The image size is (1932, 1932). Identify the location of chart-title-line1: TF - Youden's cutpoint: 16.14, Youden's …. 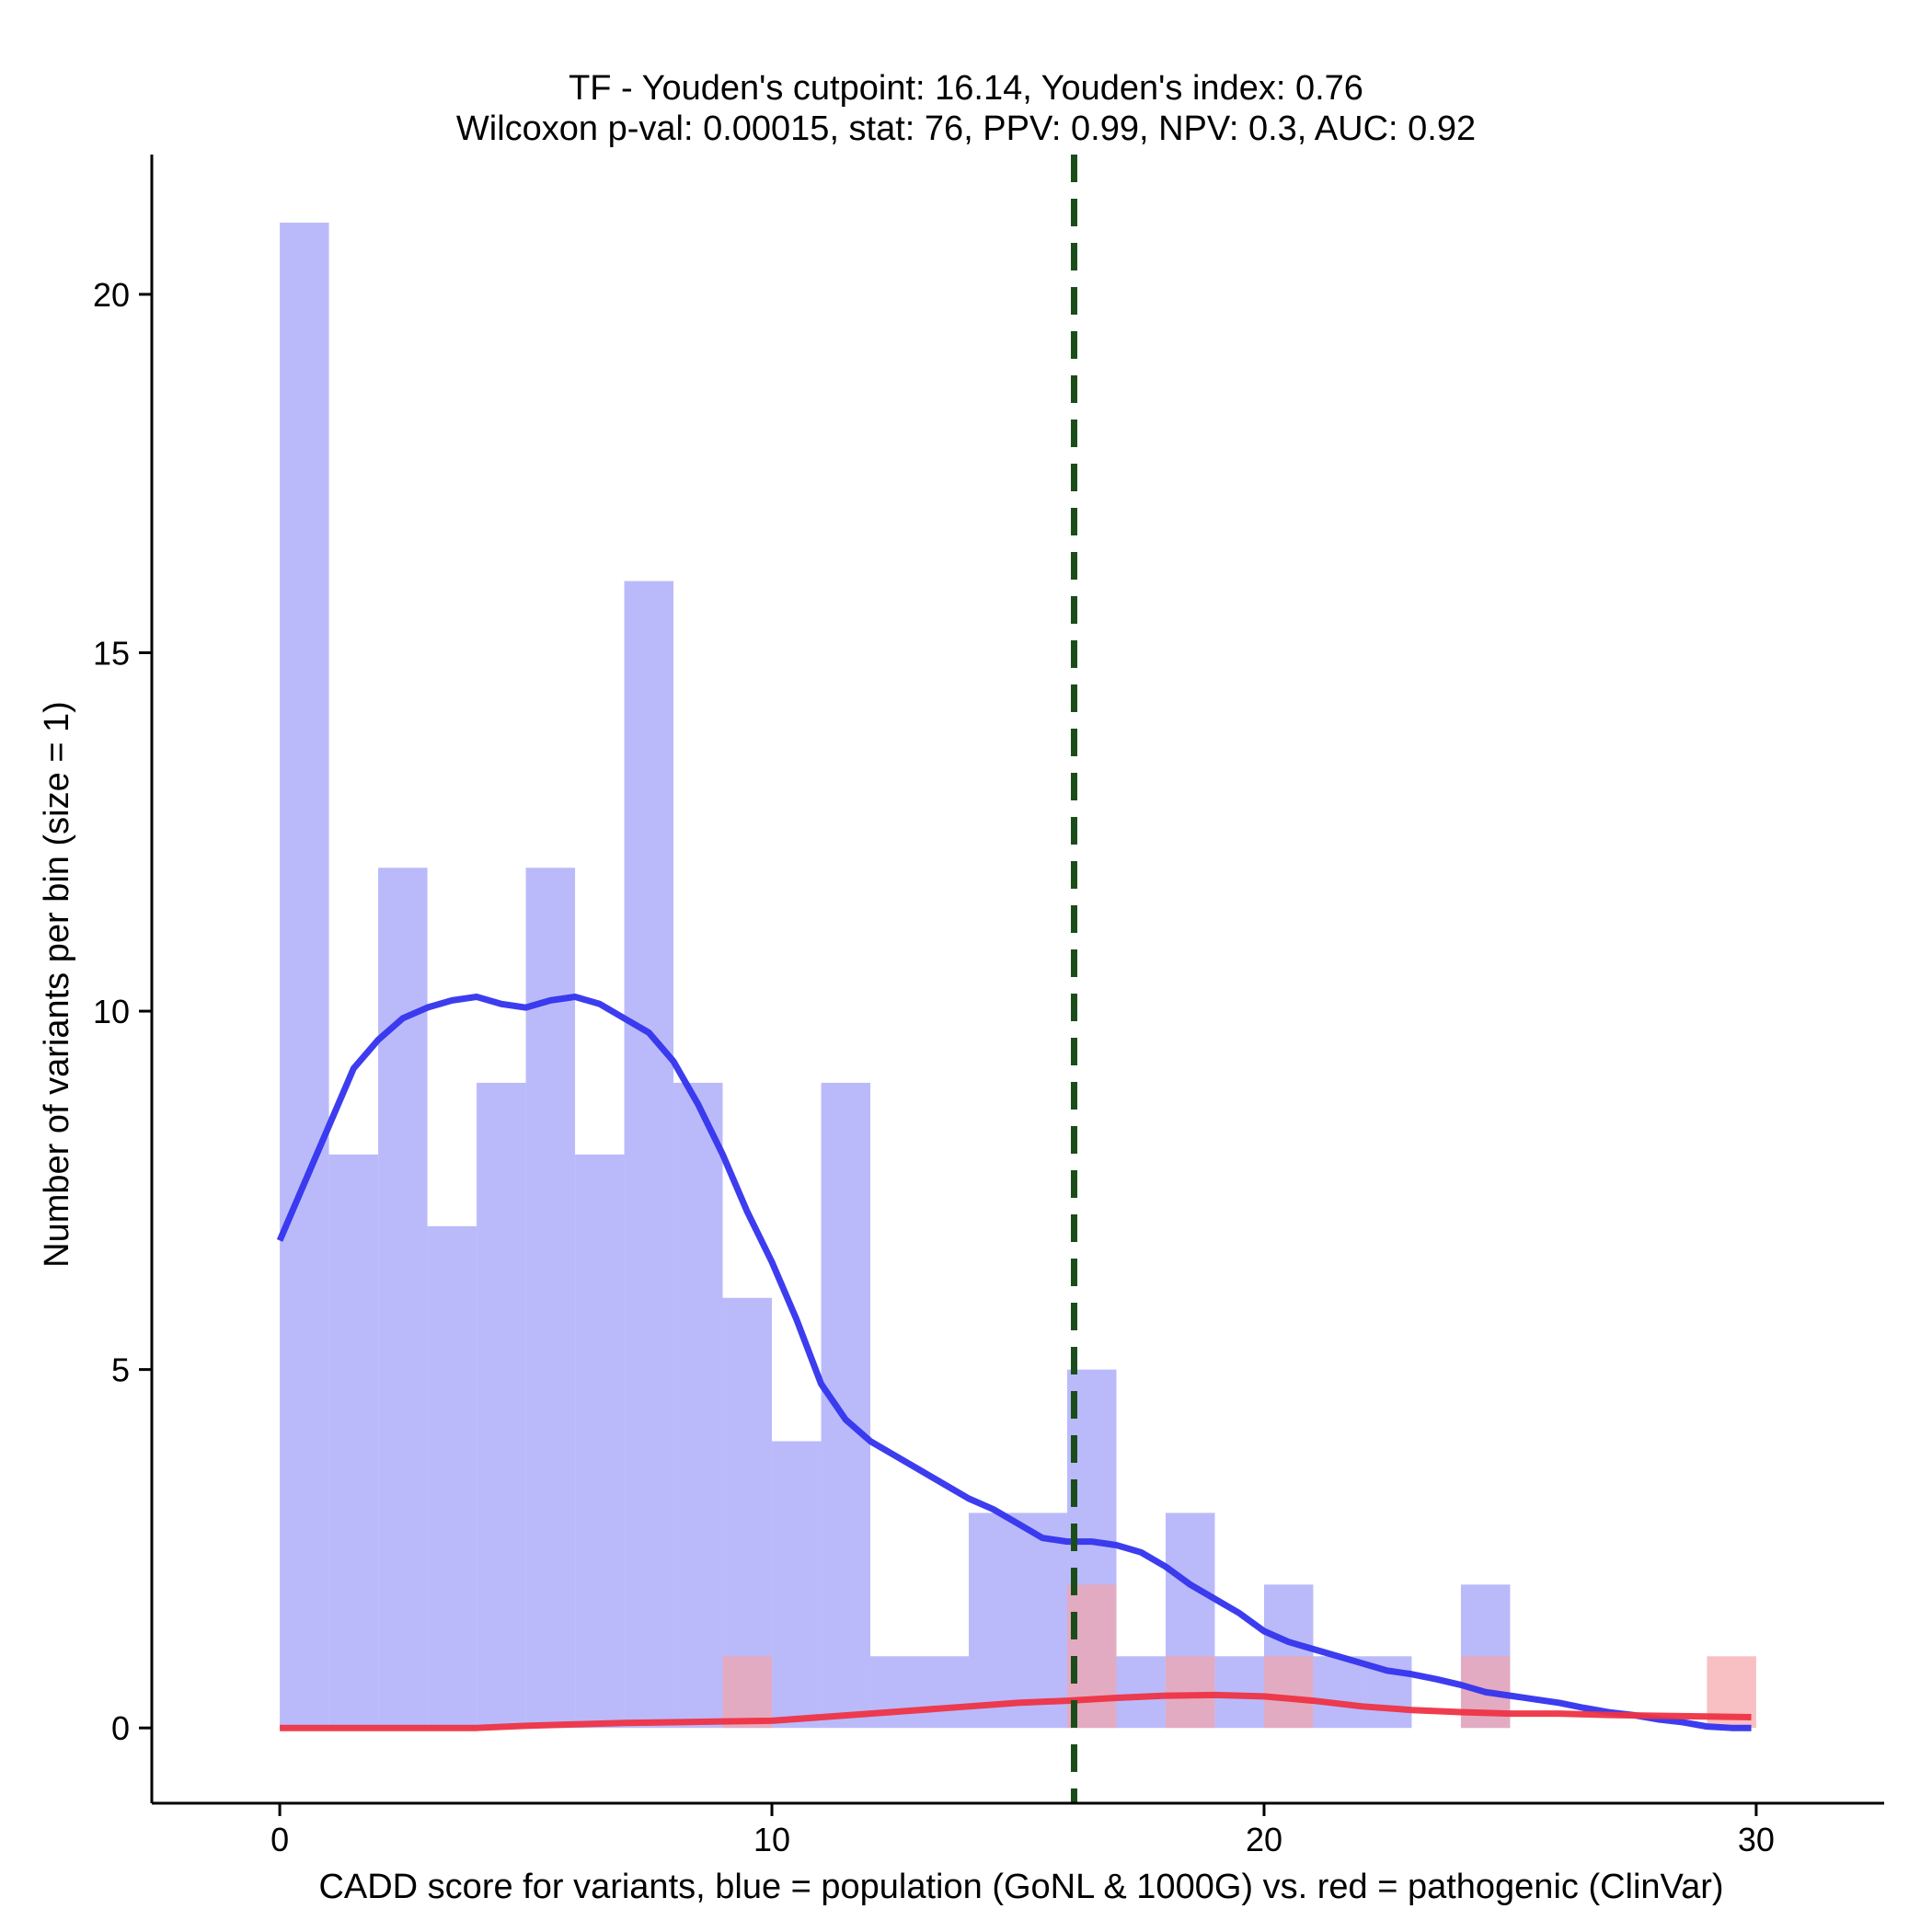
(966, 88).